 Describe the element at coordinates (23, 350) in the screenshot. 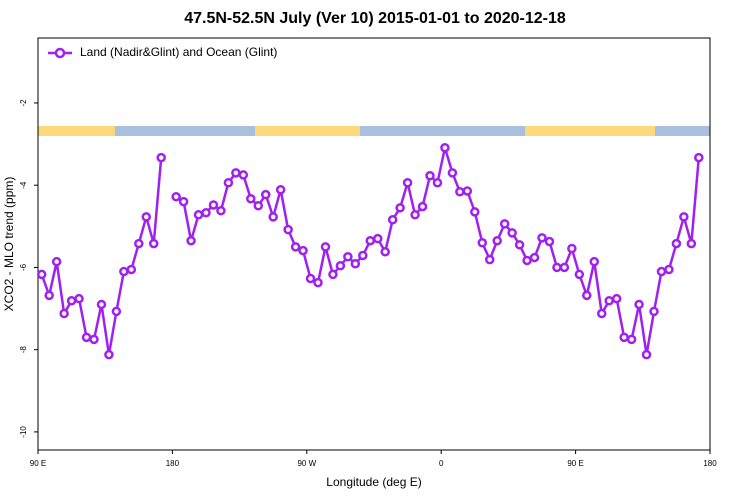

I see `y-tick-label: -8` at that location.